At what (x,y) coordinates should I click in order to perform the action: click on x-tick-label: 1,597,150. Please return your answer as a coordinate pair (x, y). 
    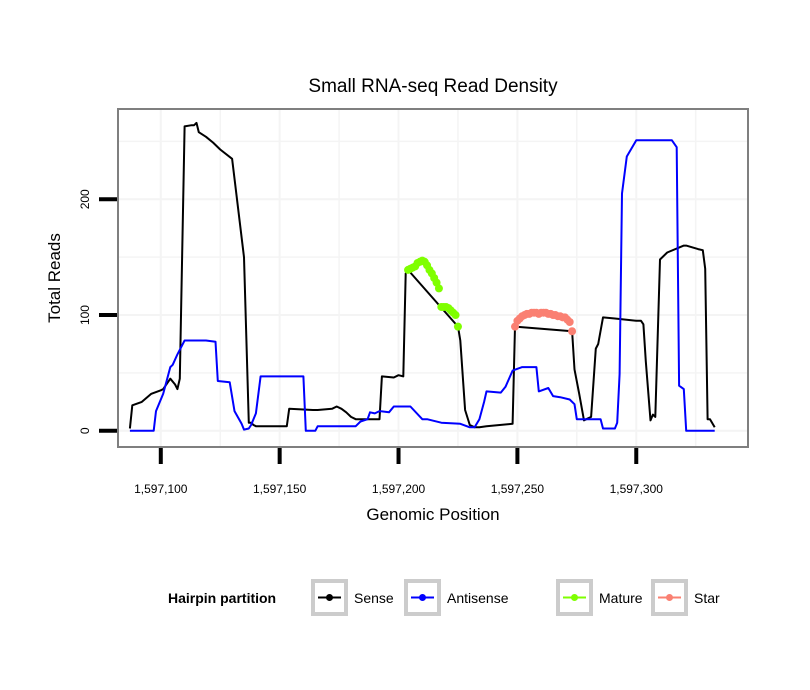
    Looking at the image, I should click on (280, 489).